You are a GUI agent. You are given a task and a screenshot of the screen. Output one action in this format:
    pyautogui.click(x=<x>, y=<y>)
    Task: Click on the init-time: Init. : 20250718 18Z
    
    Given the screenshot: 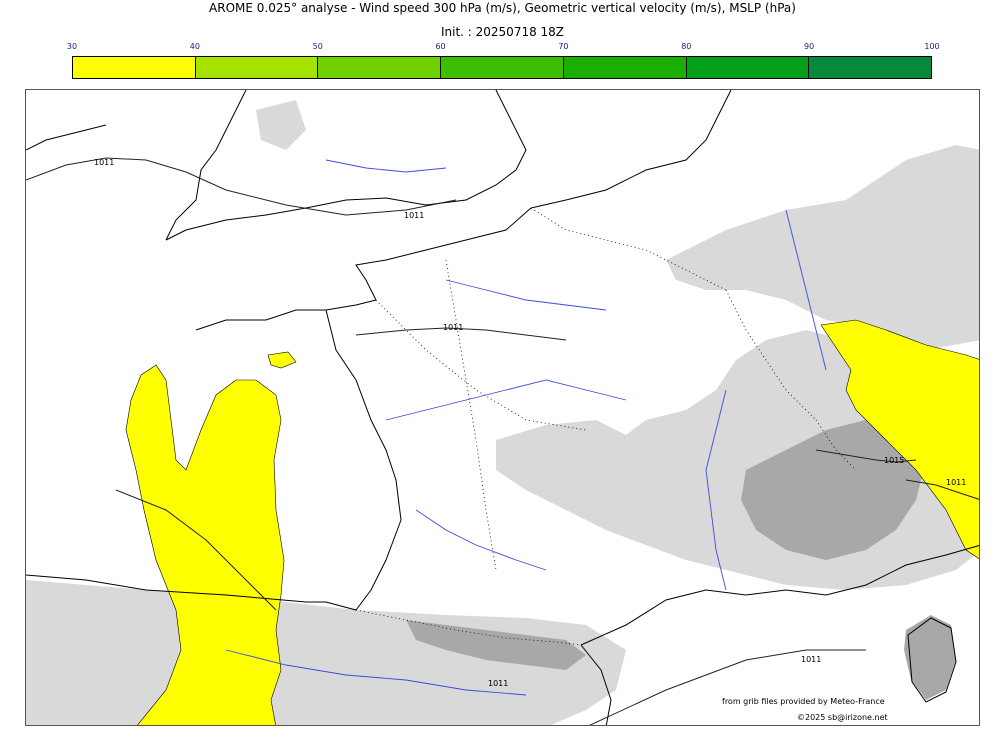 What is the action you would take?
    pyautogui.click(x=502, y=32)
    